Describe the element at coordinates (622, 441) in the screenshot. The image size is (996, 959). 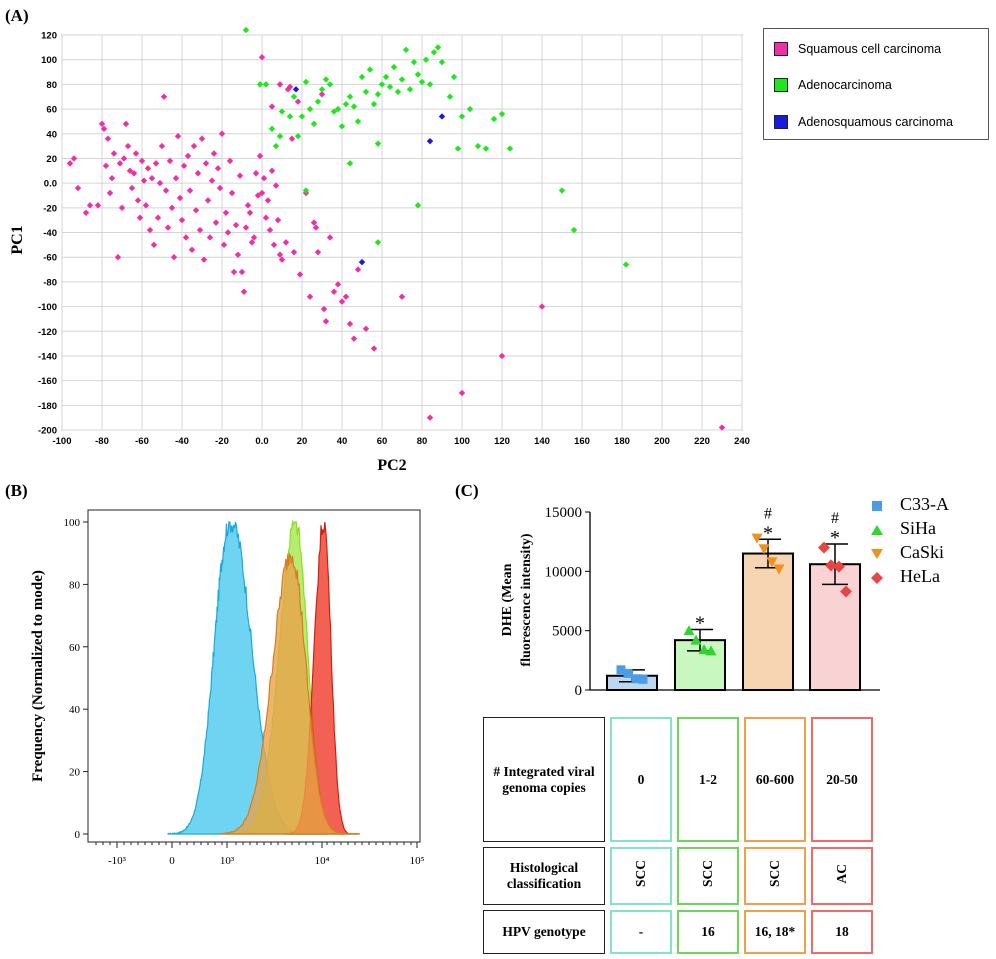
I see `x-tick-label: 180` at that location.